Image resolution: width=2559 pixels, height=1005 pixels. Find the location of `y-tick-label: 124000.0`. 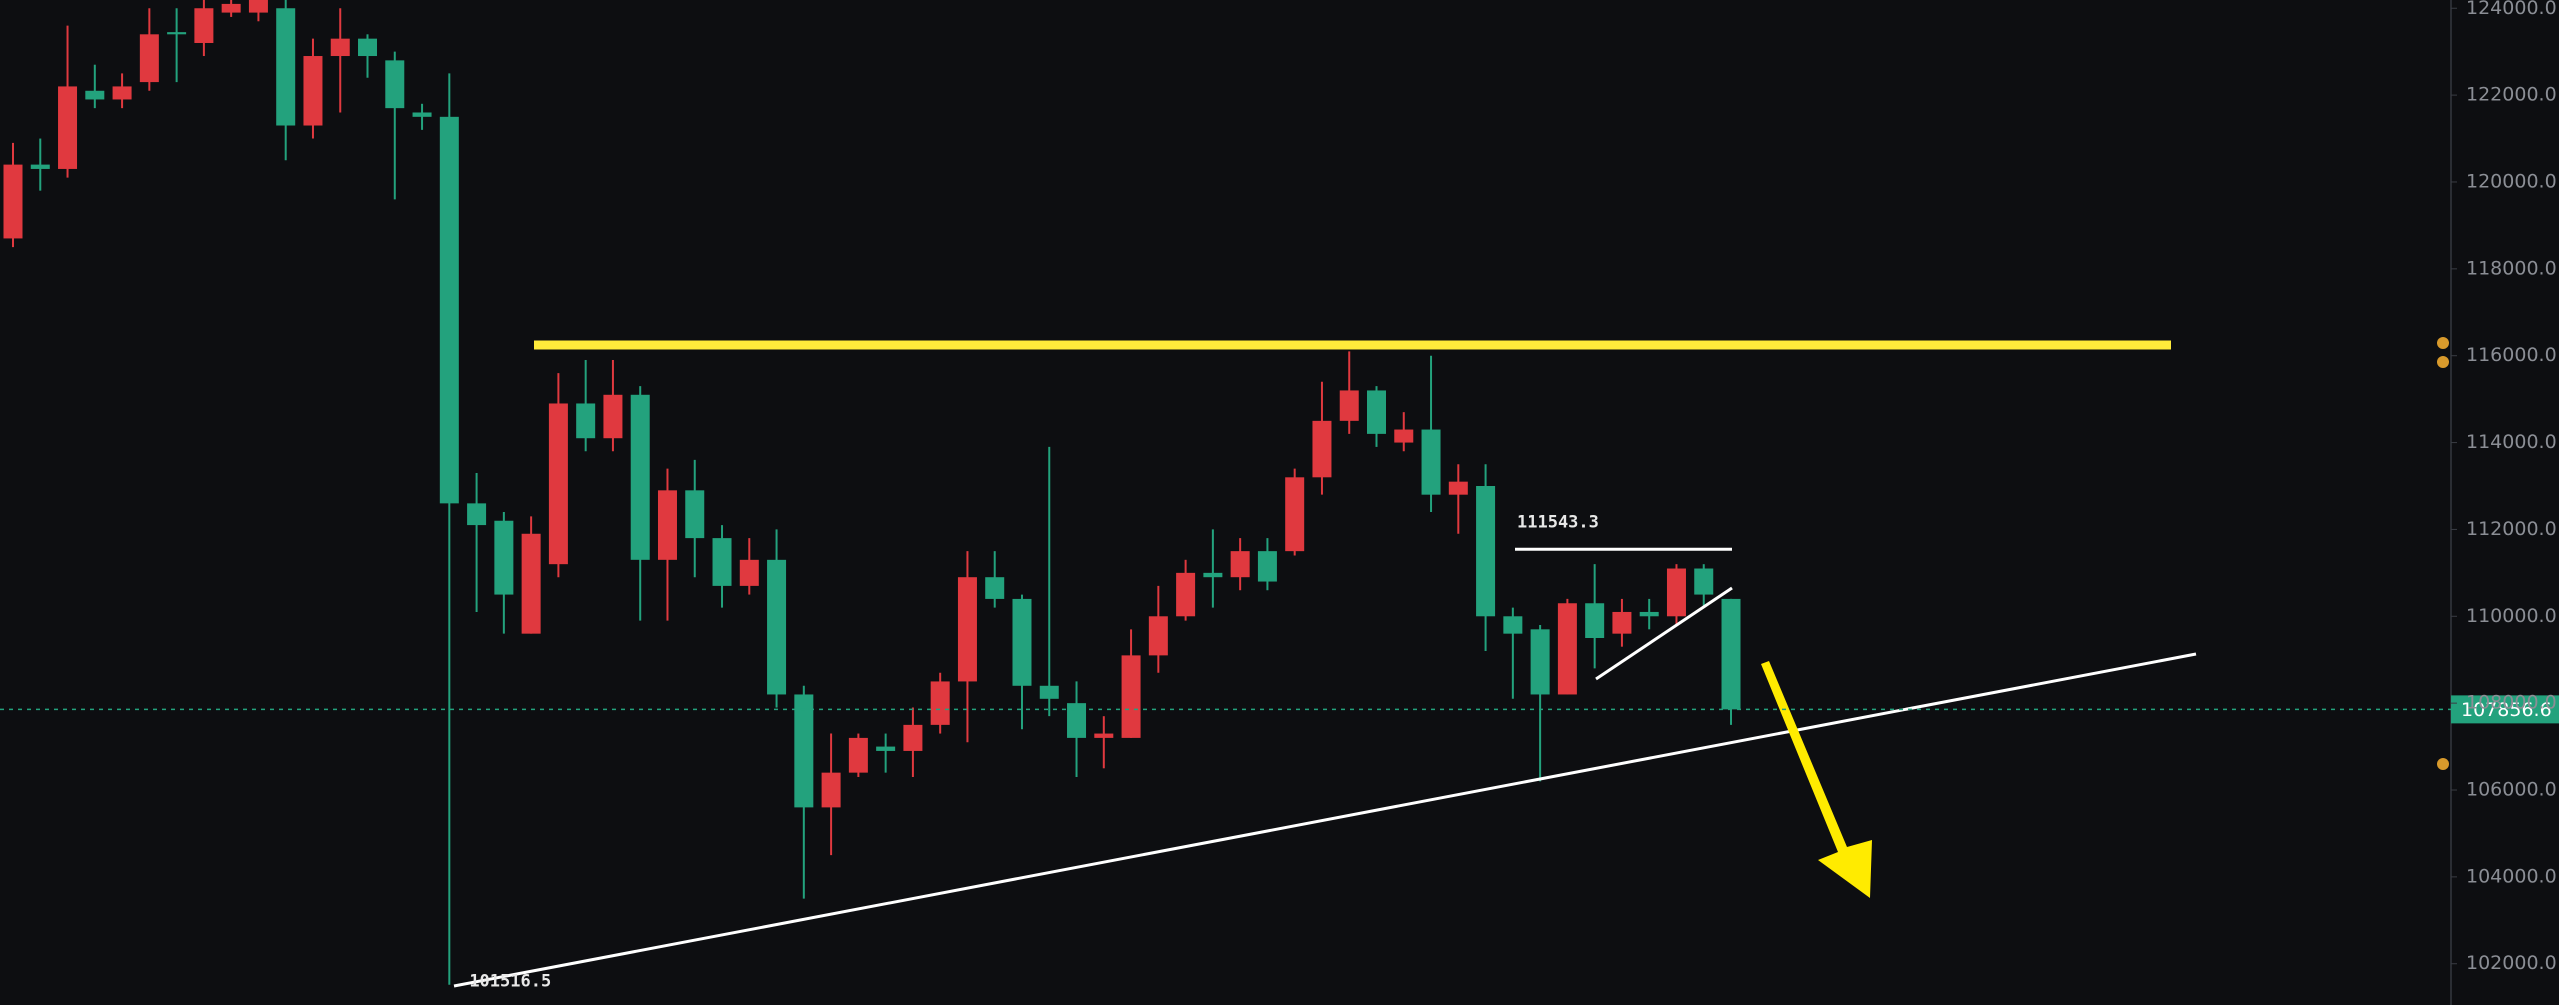

y-tick-label: 124000.0 is located at coordinates (2511, 9).